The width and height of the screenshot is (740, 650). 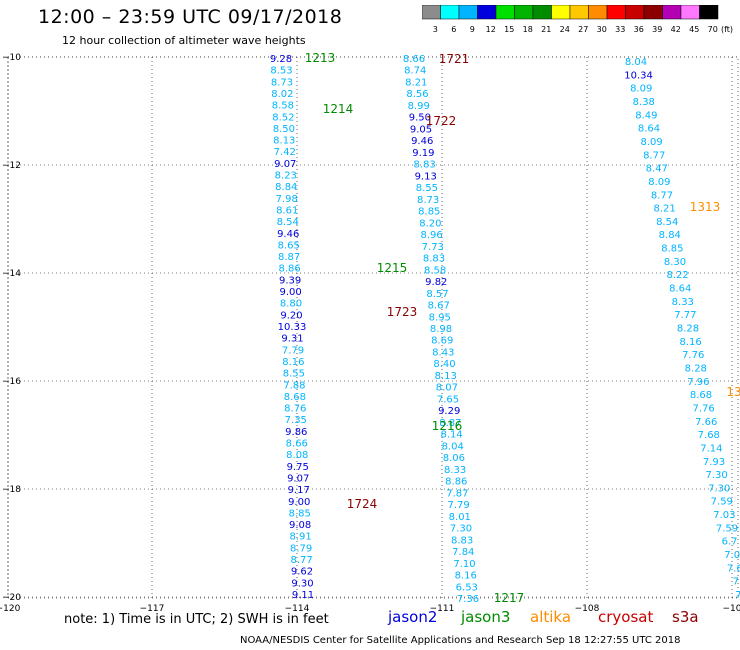 I want to click on track-value-a: 9.17, so click(x=299, y=490).